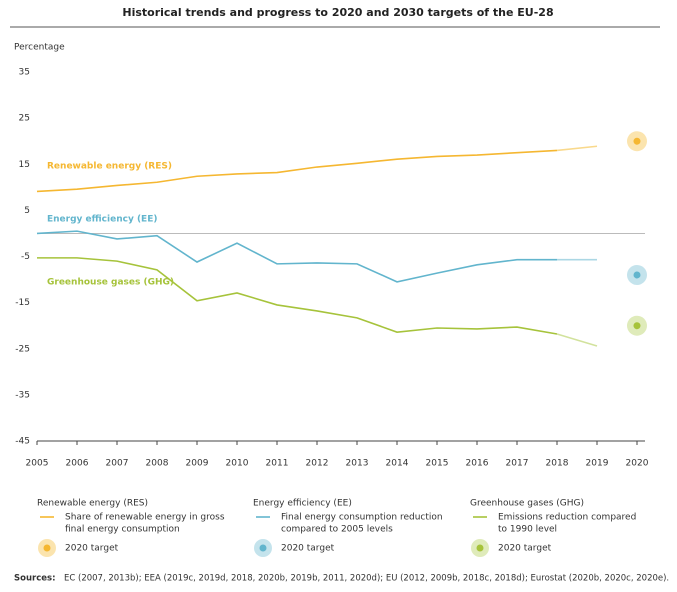 This screenshot has height=592, width=677. I want to click on y-tick-label: 5, so click(27, 211).